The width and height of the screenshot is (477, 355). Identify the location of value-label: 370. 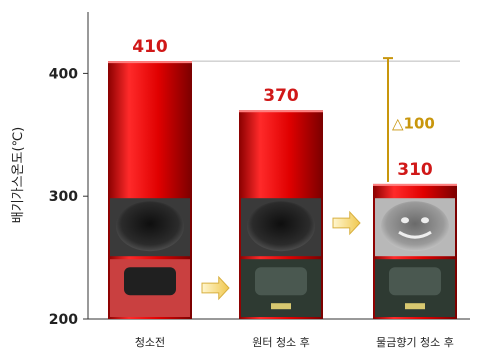
(281, 96).